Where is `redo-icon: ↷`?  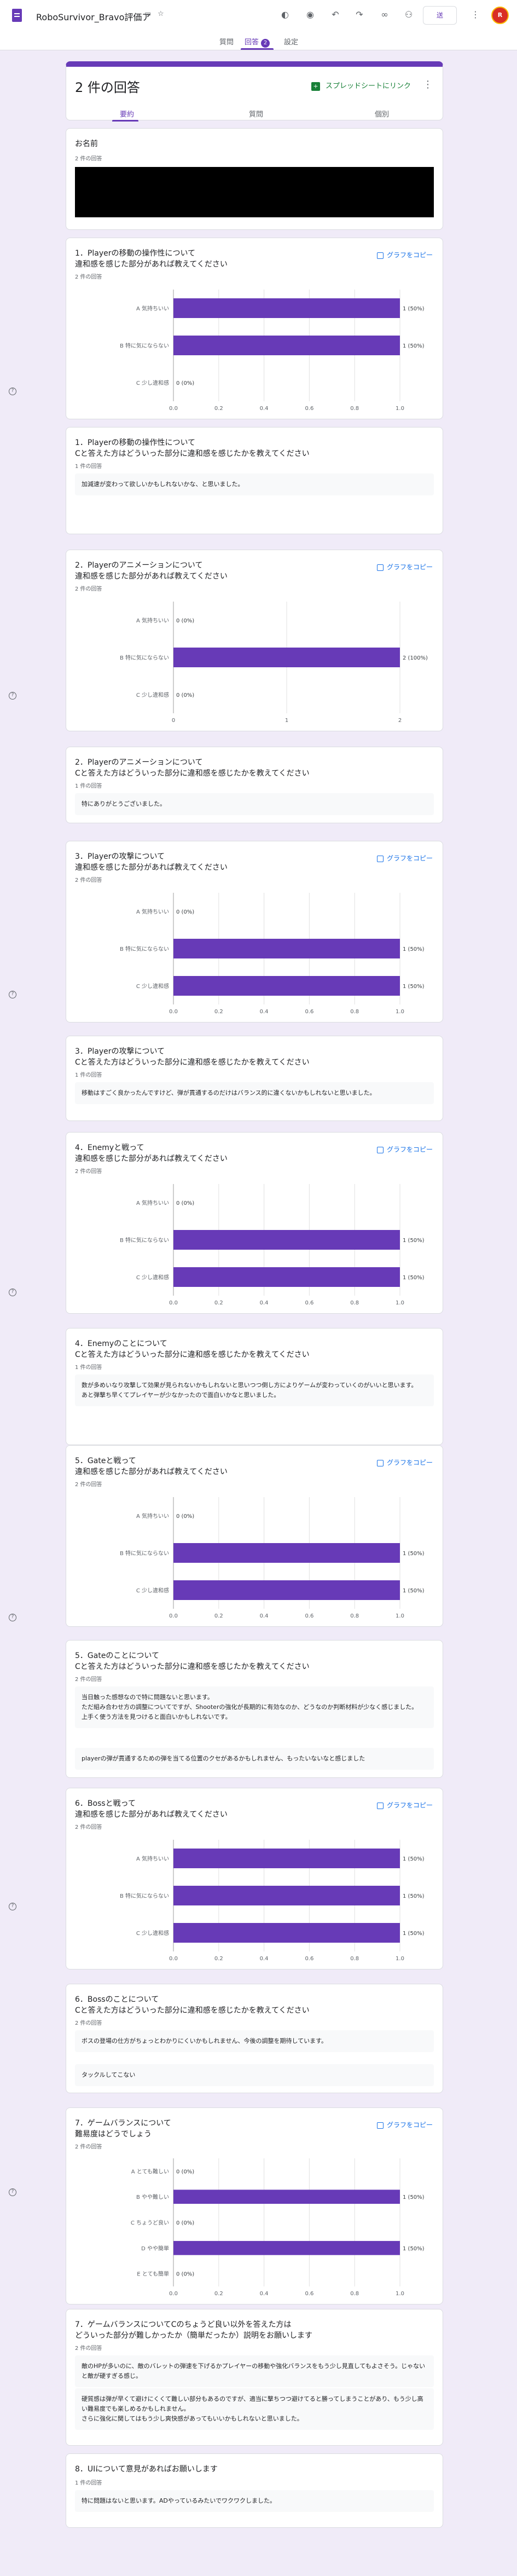 redo-icon: ↷ is located at coordinates (359, 15).